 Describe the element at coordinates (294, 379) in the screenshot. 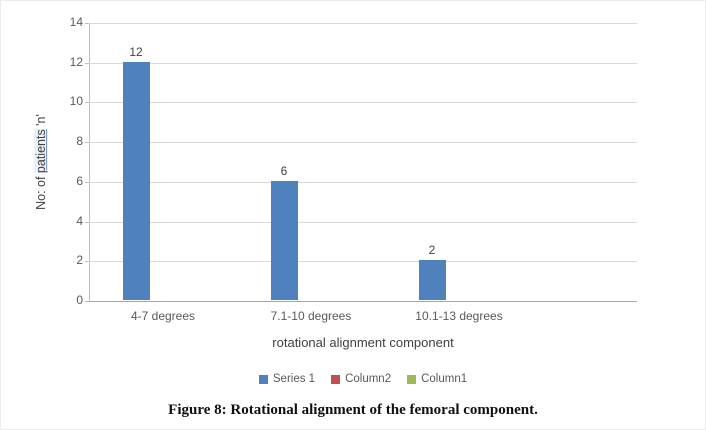

I see `legend-label: Series 1` at that location.